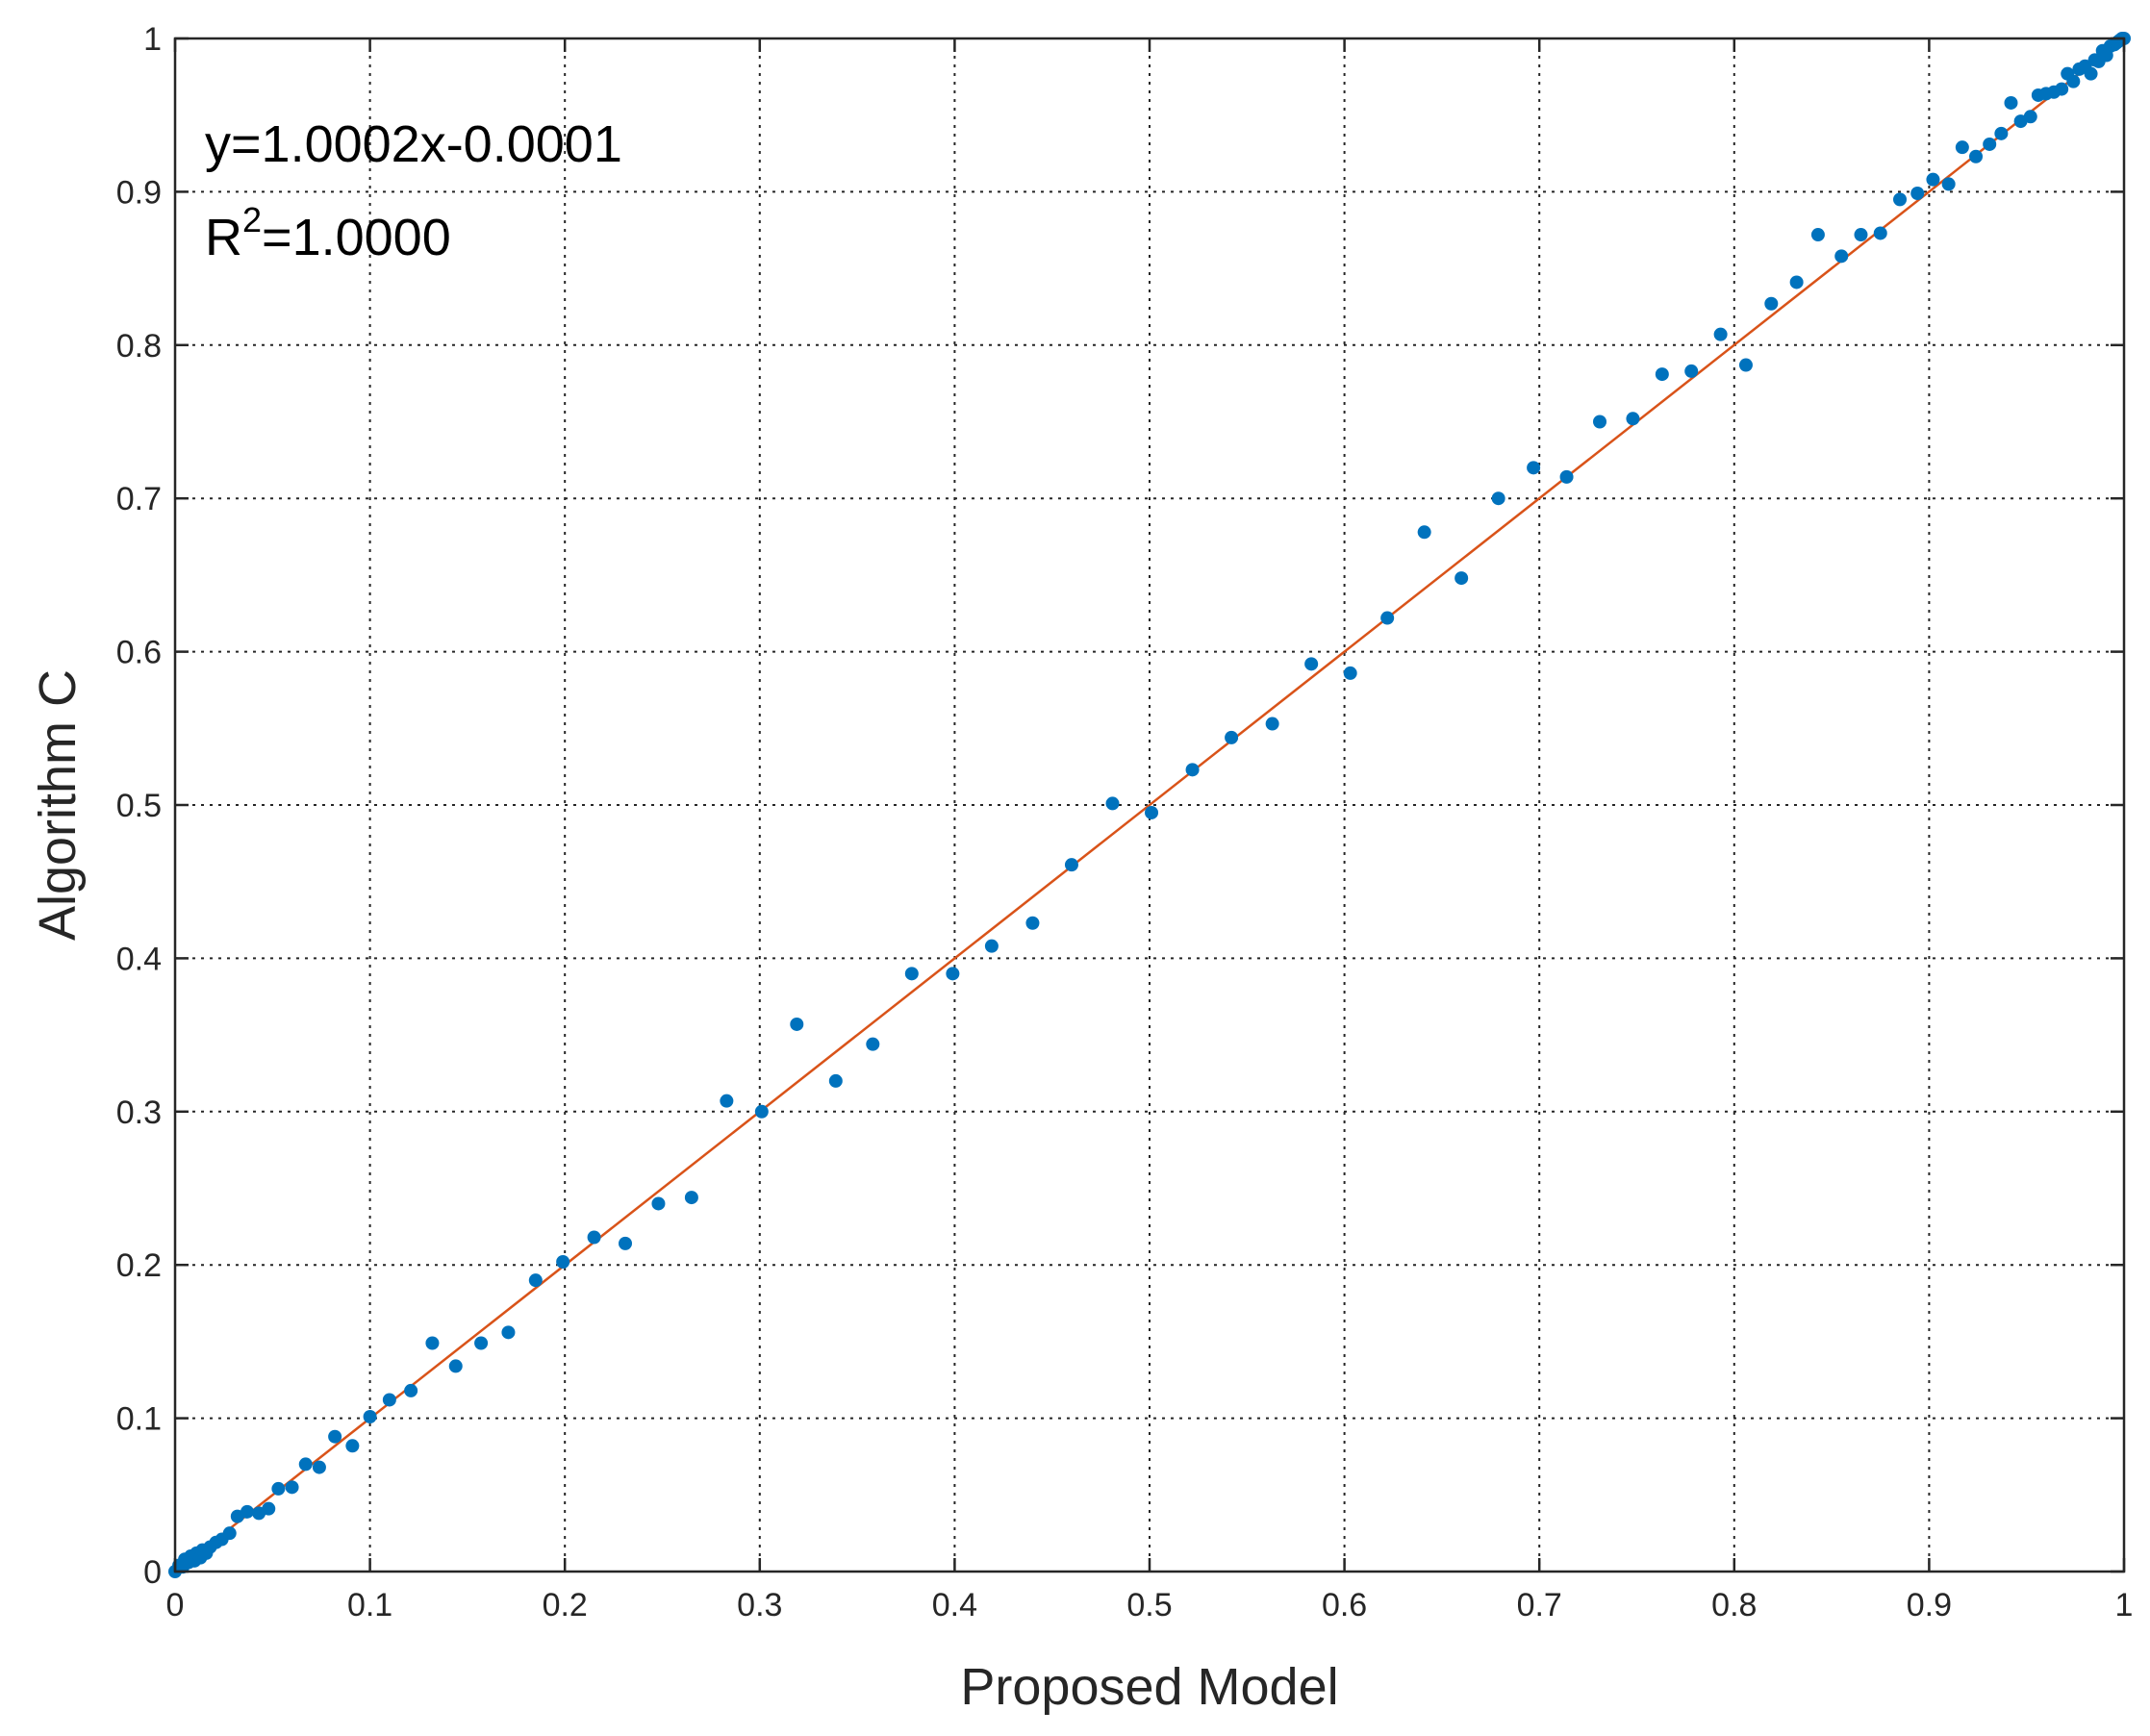 Image resolution: width=2150 pixels, height=1736 pixels. I want to click on x-tick-label: 0.5, so click(1149, 1605).